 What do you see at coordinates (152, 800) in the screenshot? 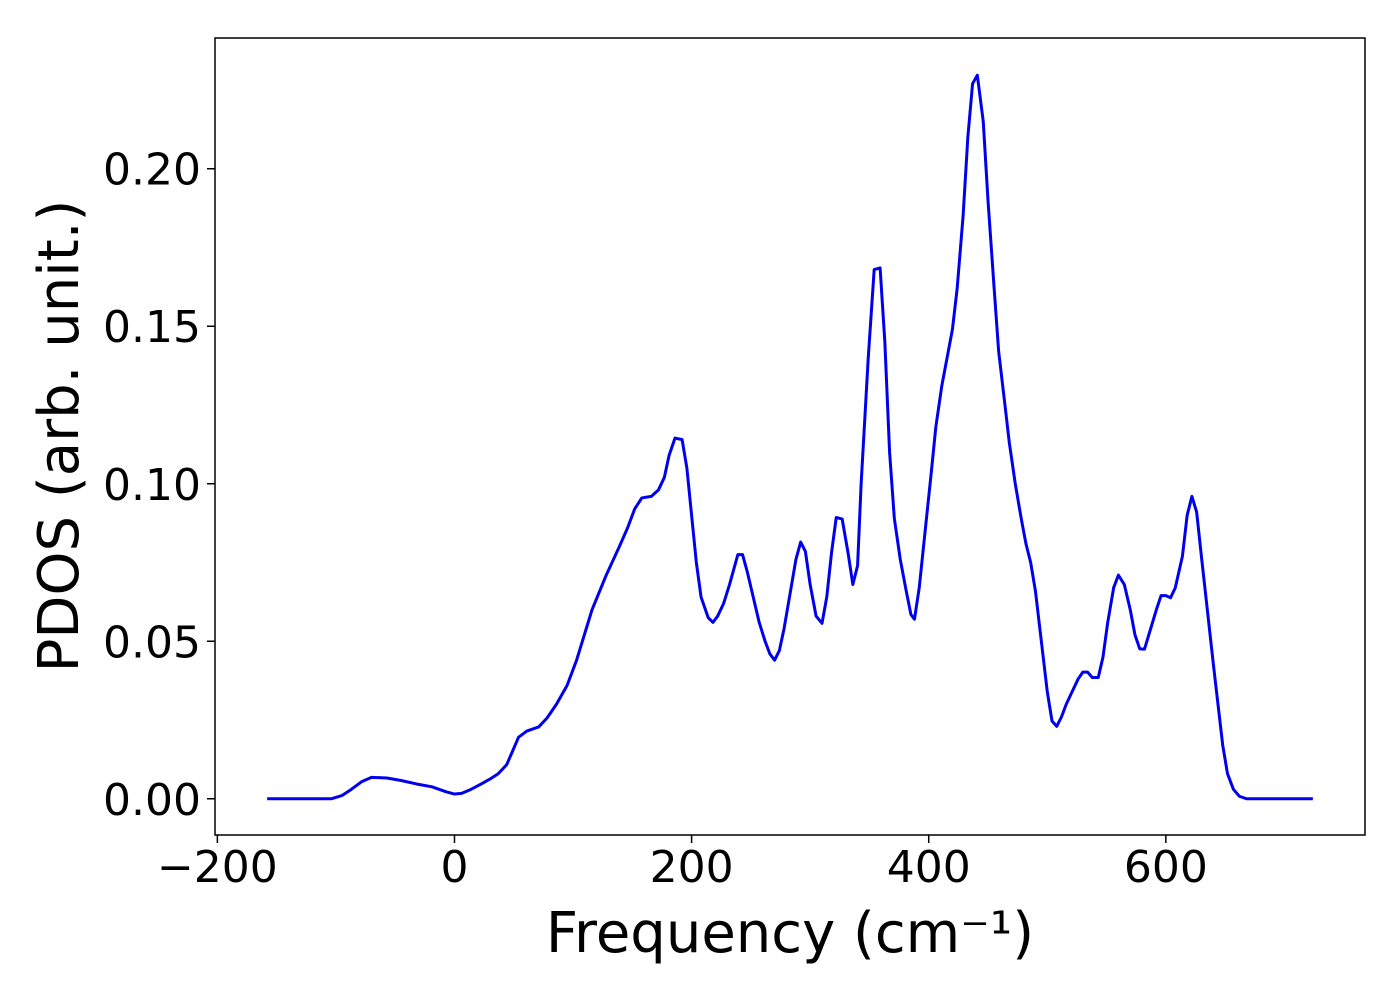
I see `y-tick-label: 0.00` at bounding box center [152, 800].